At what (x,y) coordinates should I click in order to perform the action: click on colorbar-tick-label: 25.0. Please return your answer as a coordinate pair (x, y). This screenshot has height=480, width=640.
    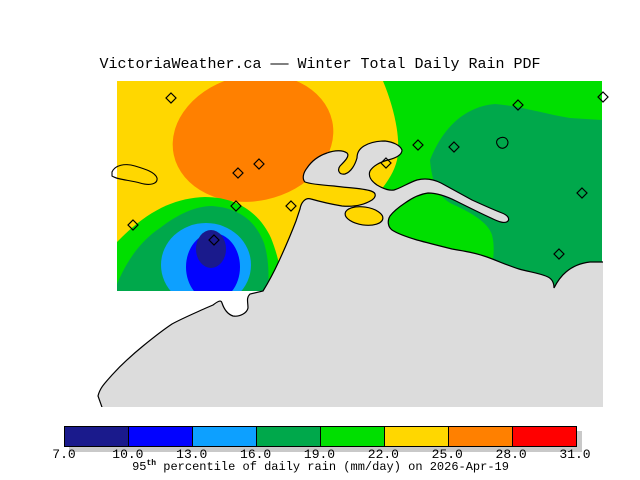
    Looking at the image, I should click on (447, 454).